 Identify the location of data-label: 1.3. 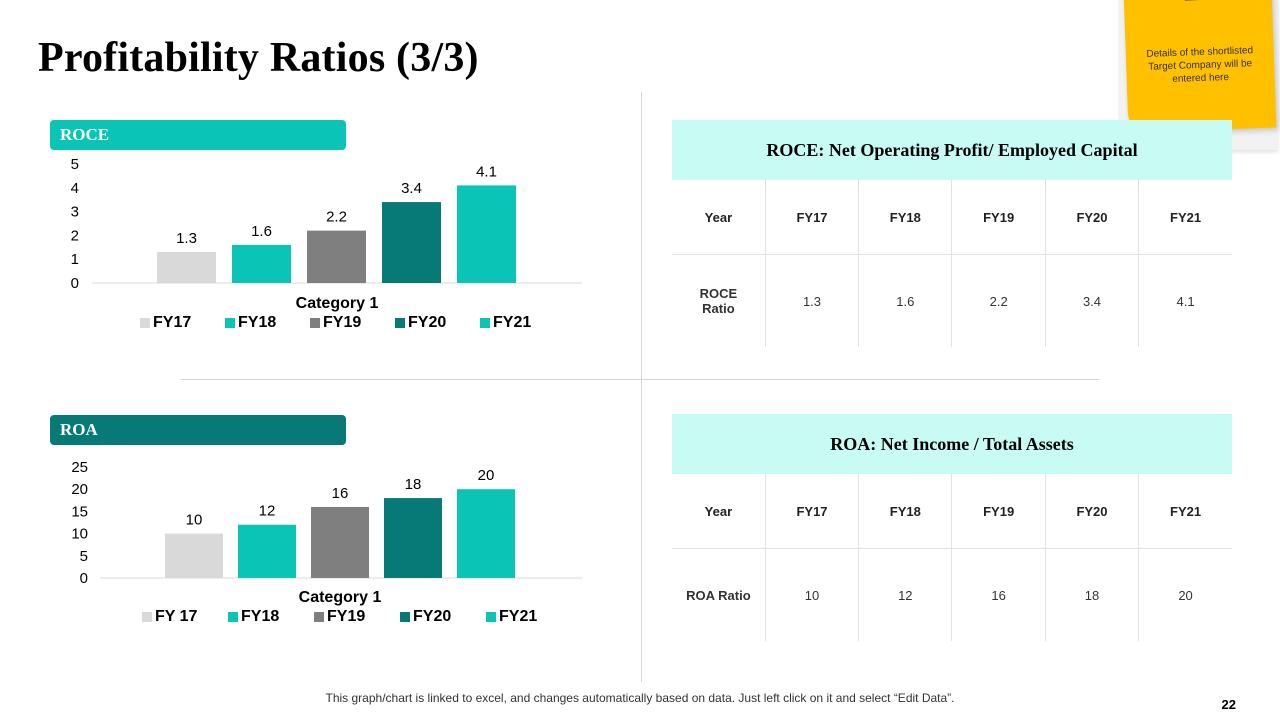
(186, 238).